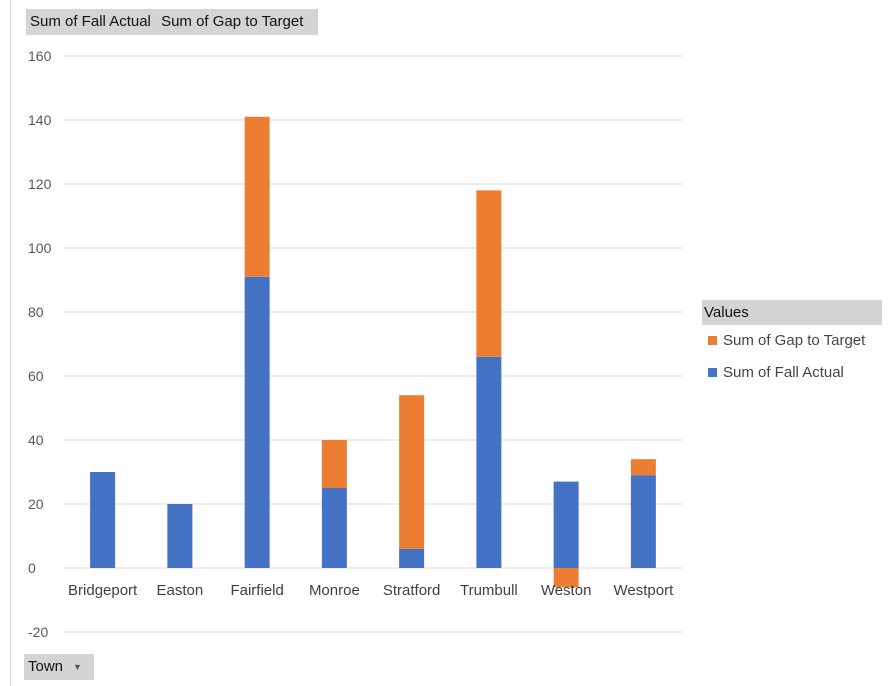 This screenshot has height=686, width=894. I want to click on legend-label-gap: Sum of Gap to Target, so click(794, 340).